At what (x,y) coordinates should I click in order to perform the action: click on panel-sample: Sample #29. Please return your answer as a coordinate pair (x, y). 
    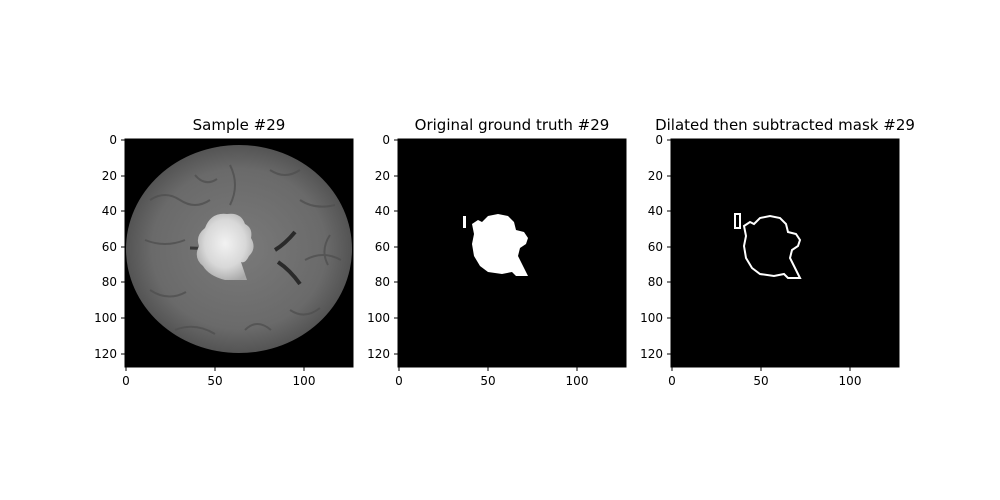
    Looking at the image, I should click on (224, 252).